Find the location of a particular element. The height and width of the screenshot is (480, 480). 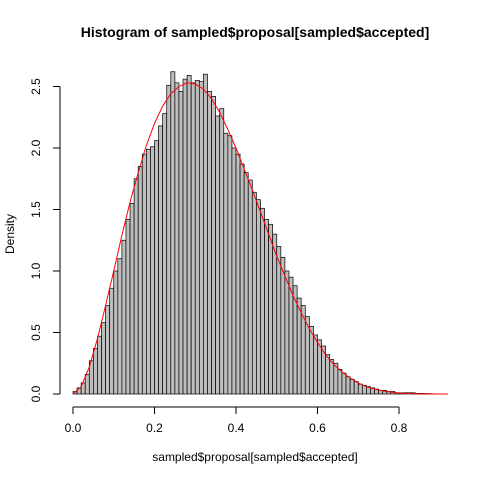

x-tick-label: 0.0 is located at coordinates (73, 428).